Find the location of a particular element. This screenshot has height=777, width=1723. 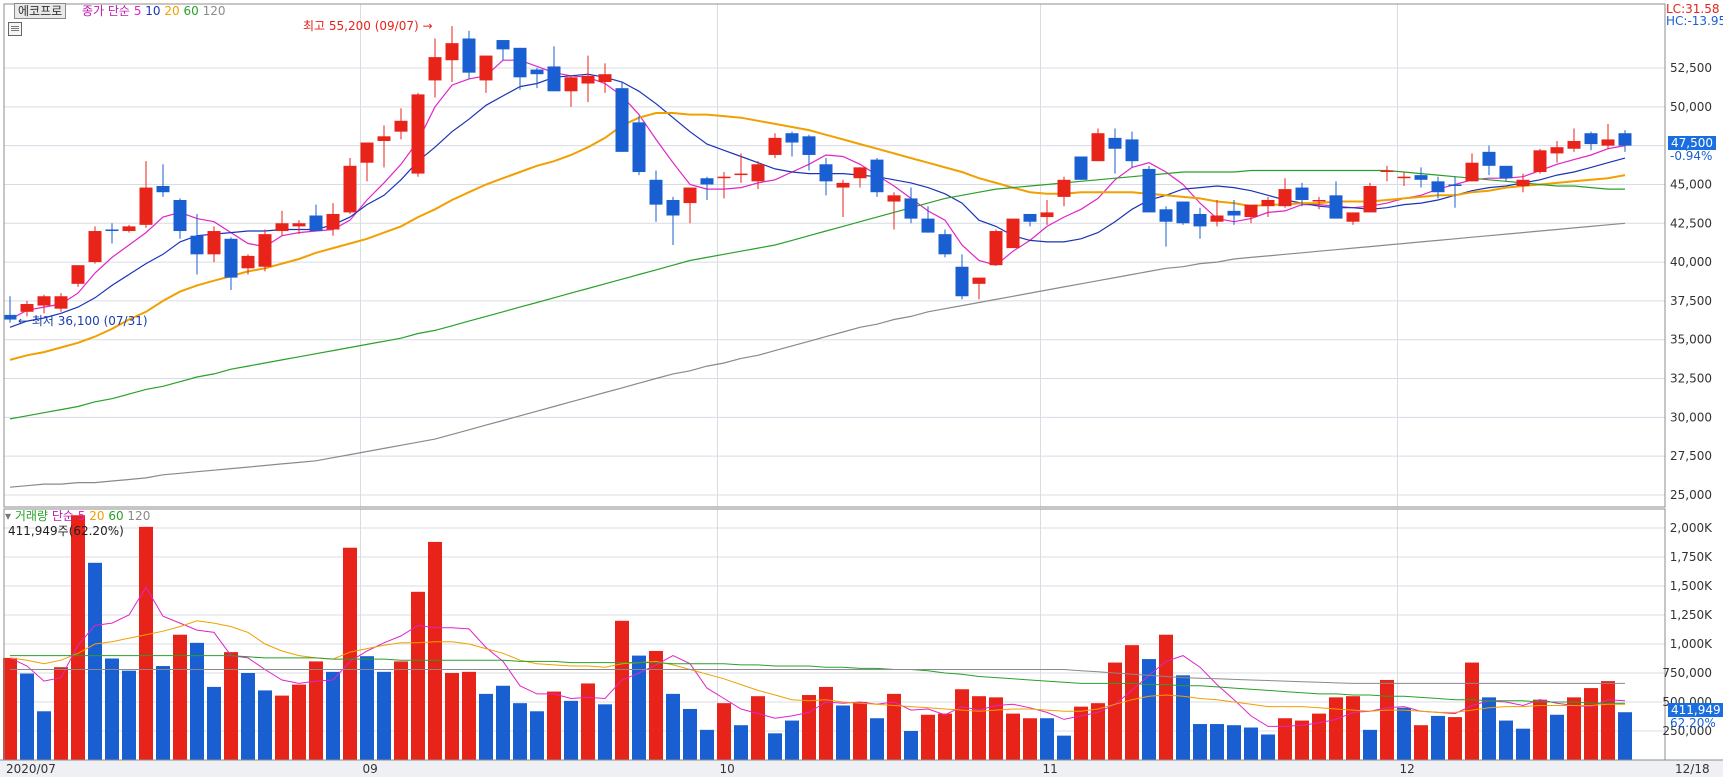

collapse-icon: ▾ is located at coordinates (8, 516).